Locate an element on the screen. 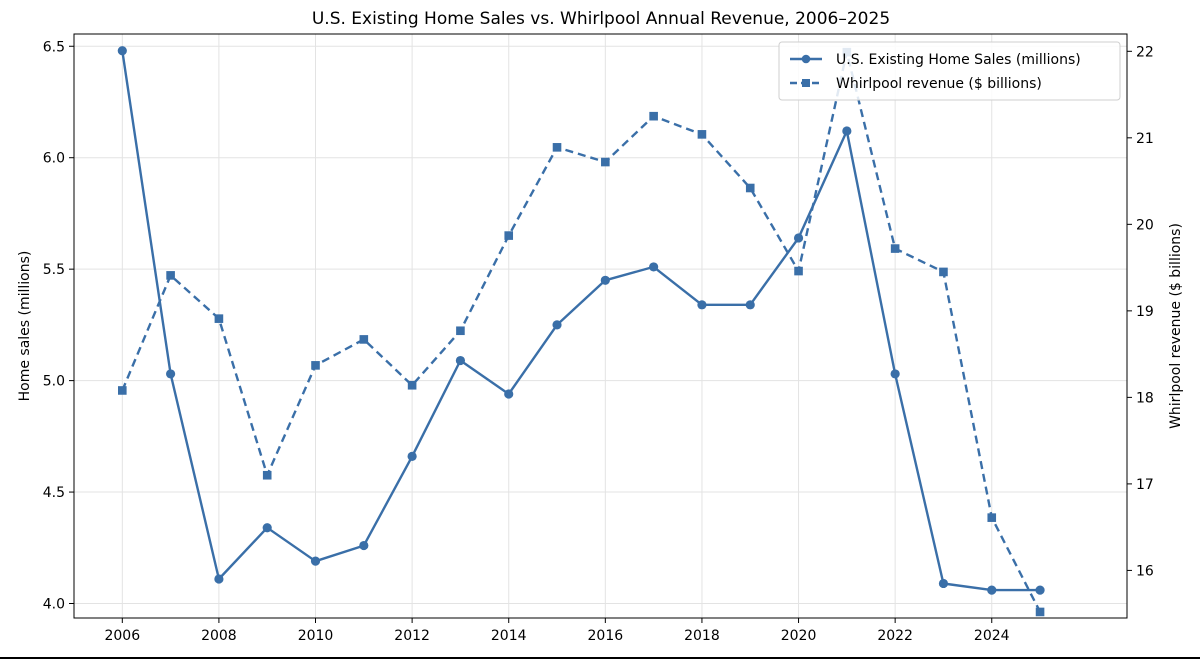 Image resolution: width=1200 pixels, height=659 pixels. legend-box is located at coordinates (949, 71).